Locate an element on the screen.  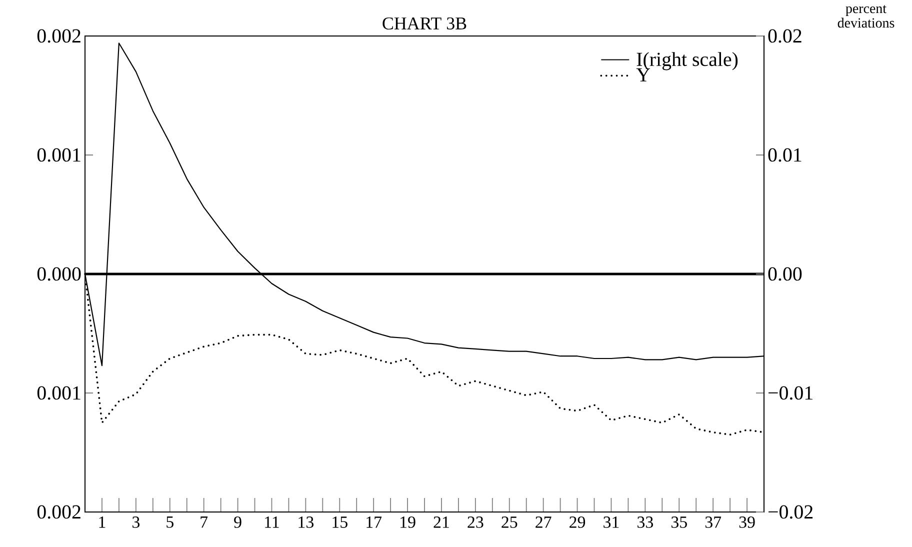
chart-title: CHART 3B is located at coordinates (424, 23).